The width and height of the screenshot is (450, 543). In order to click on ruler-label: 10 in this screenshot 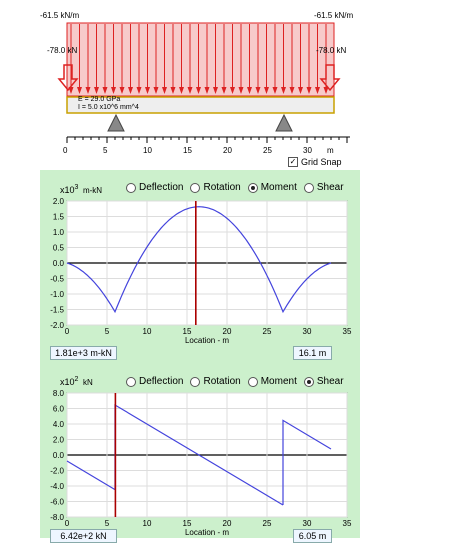, I will do `click(147, 150)`.